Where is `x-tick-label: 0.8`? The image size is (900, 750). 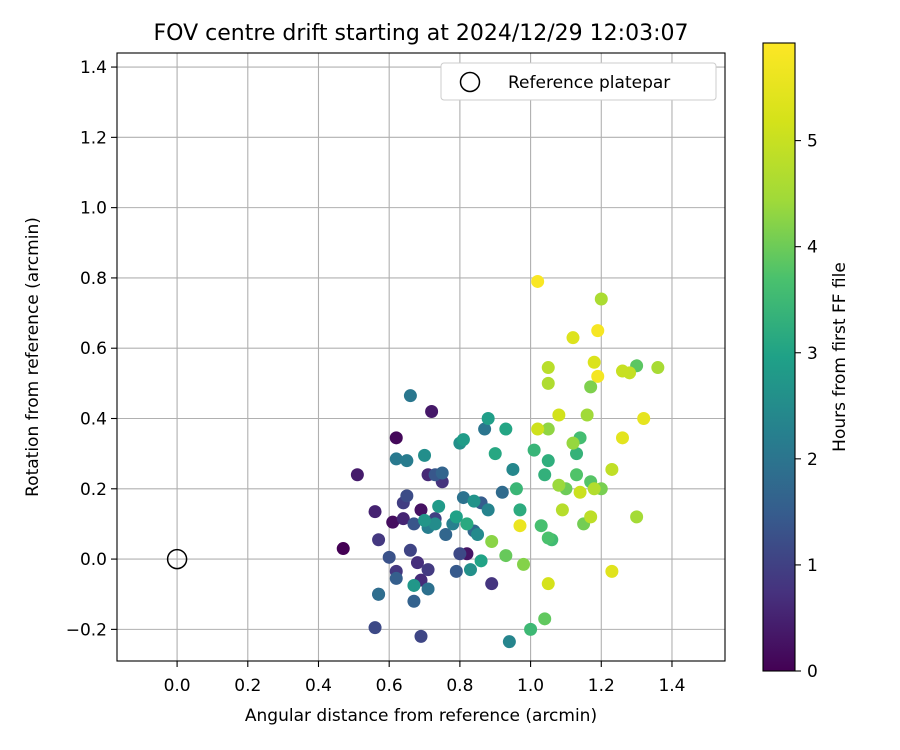
x-tick-label: 0.8 is located at coordinates (459, 686).